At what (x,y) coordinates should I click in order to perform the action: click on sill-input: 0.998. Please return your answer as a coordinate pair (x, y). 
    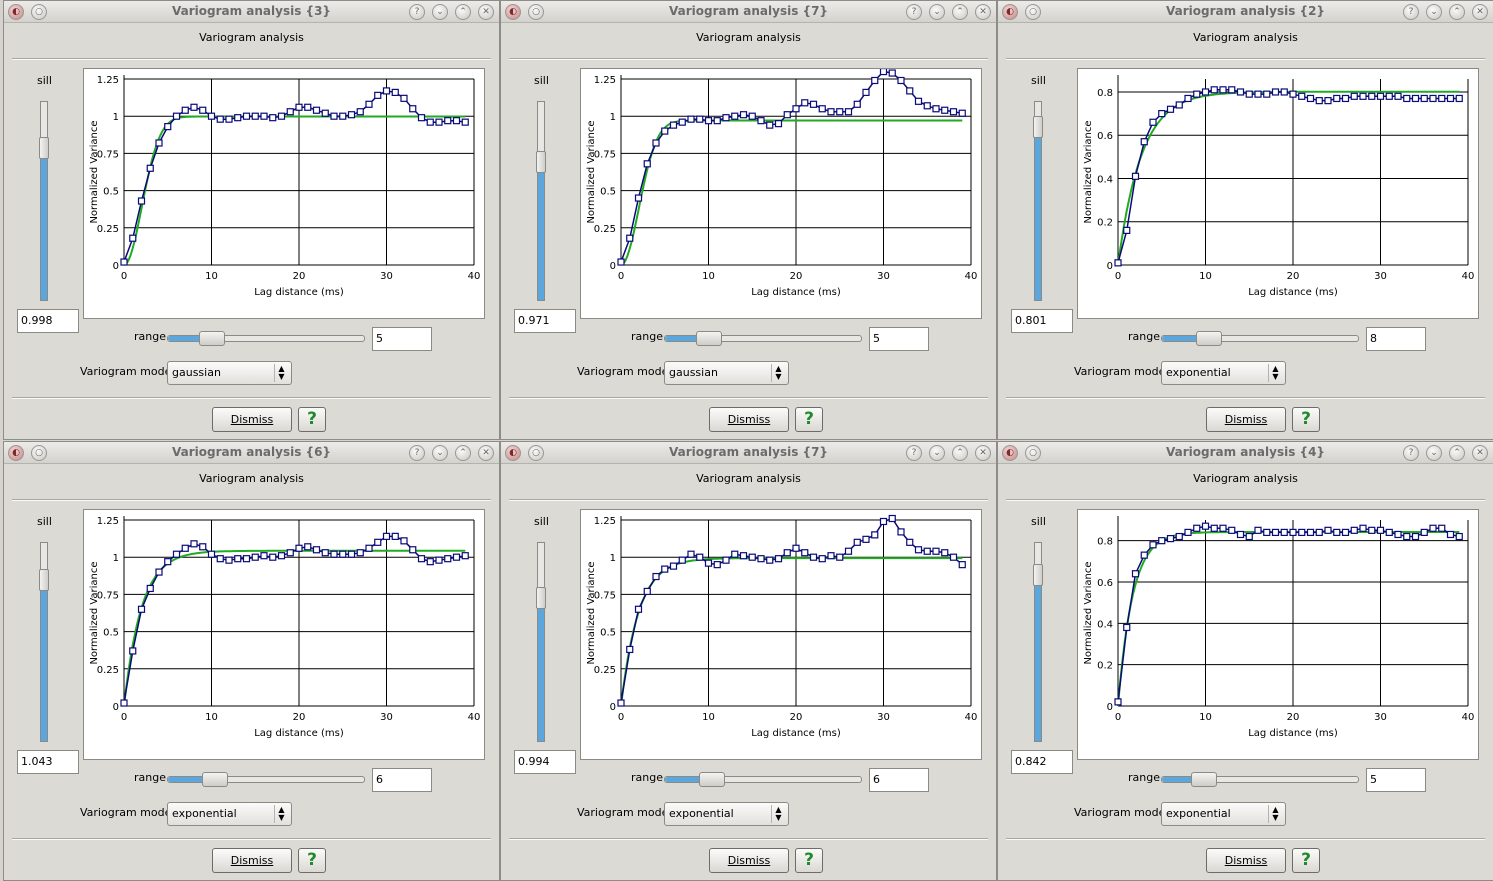
    Looking at the image, I should click on (48, 321).